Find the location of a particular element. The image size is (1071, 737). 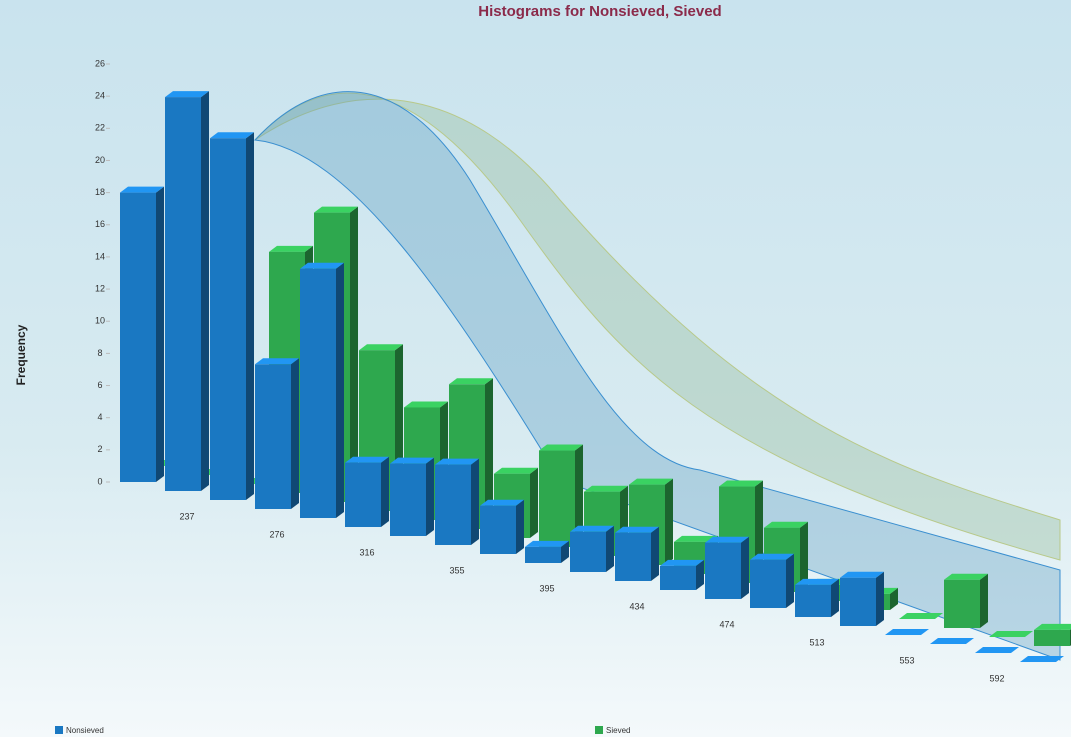

y-tick-label: 24 is located at coordinates (100, 96).